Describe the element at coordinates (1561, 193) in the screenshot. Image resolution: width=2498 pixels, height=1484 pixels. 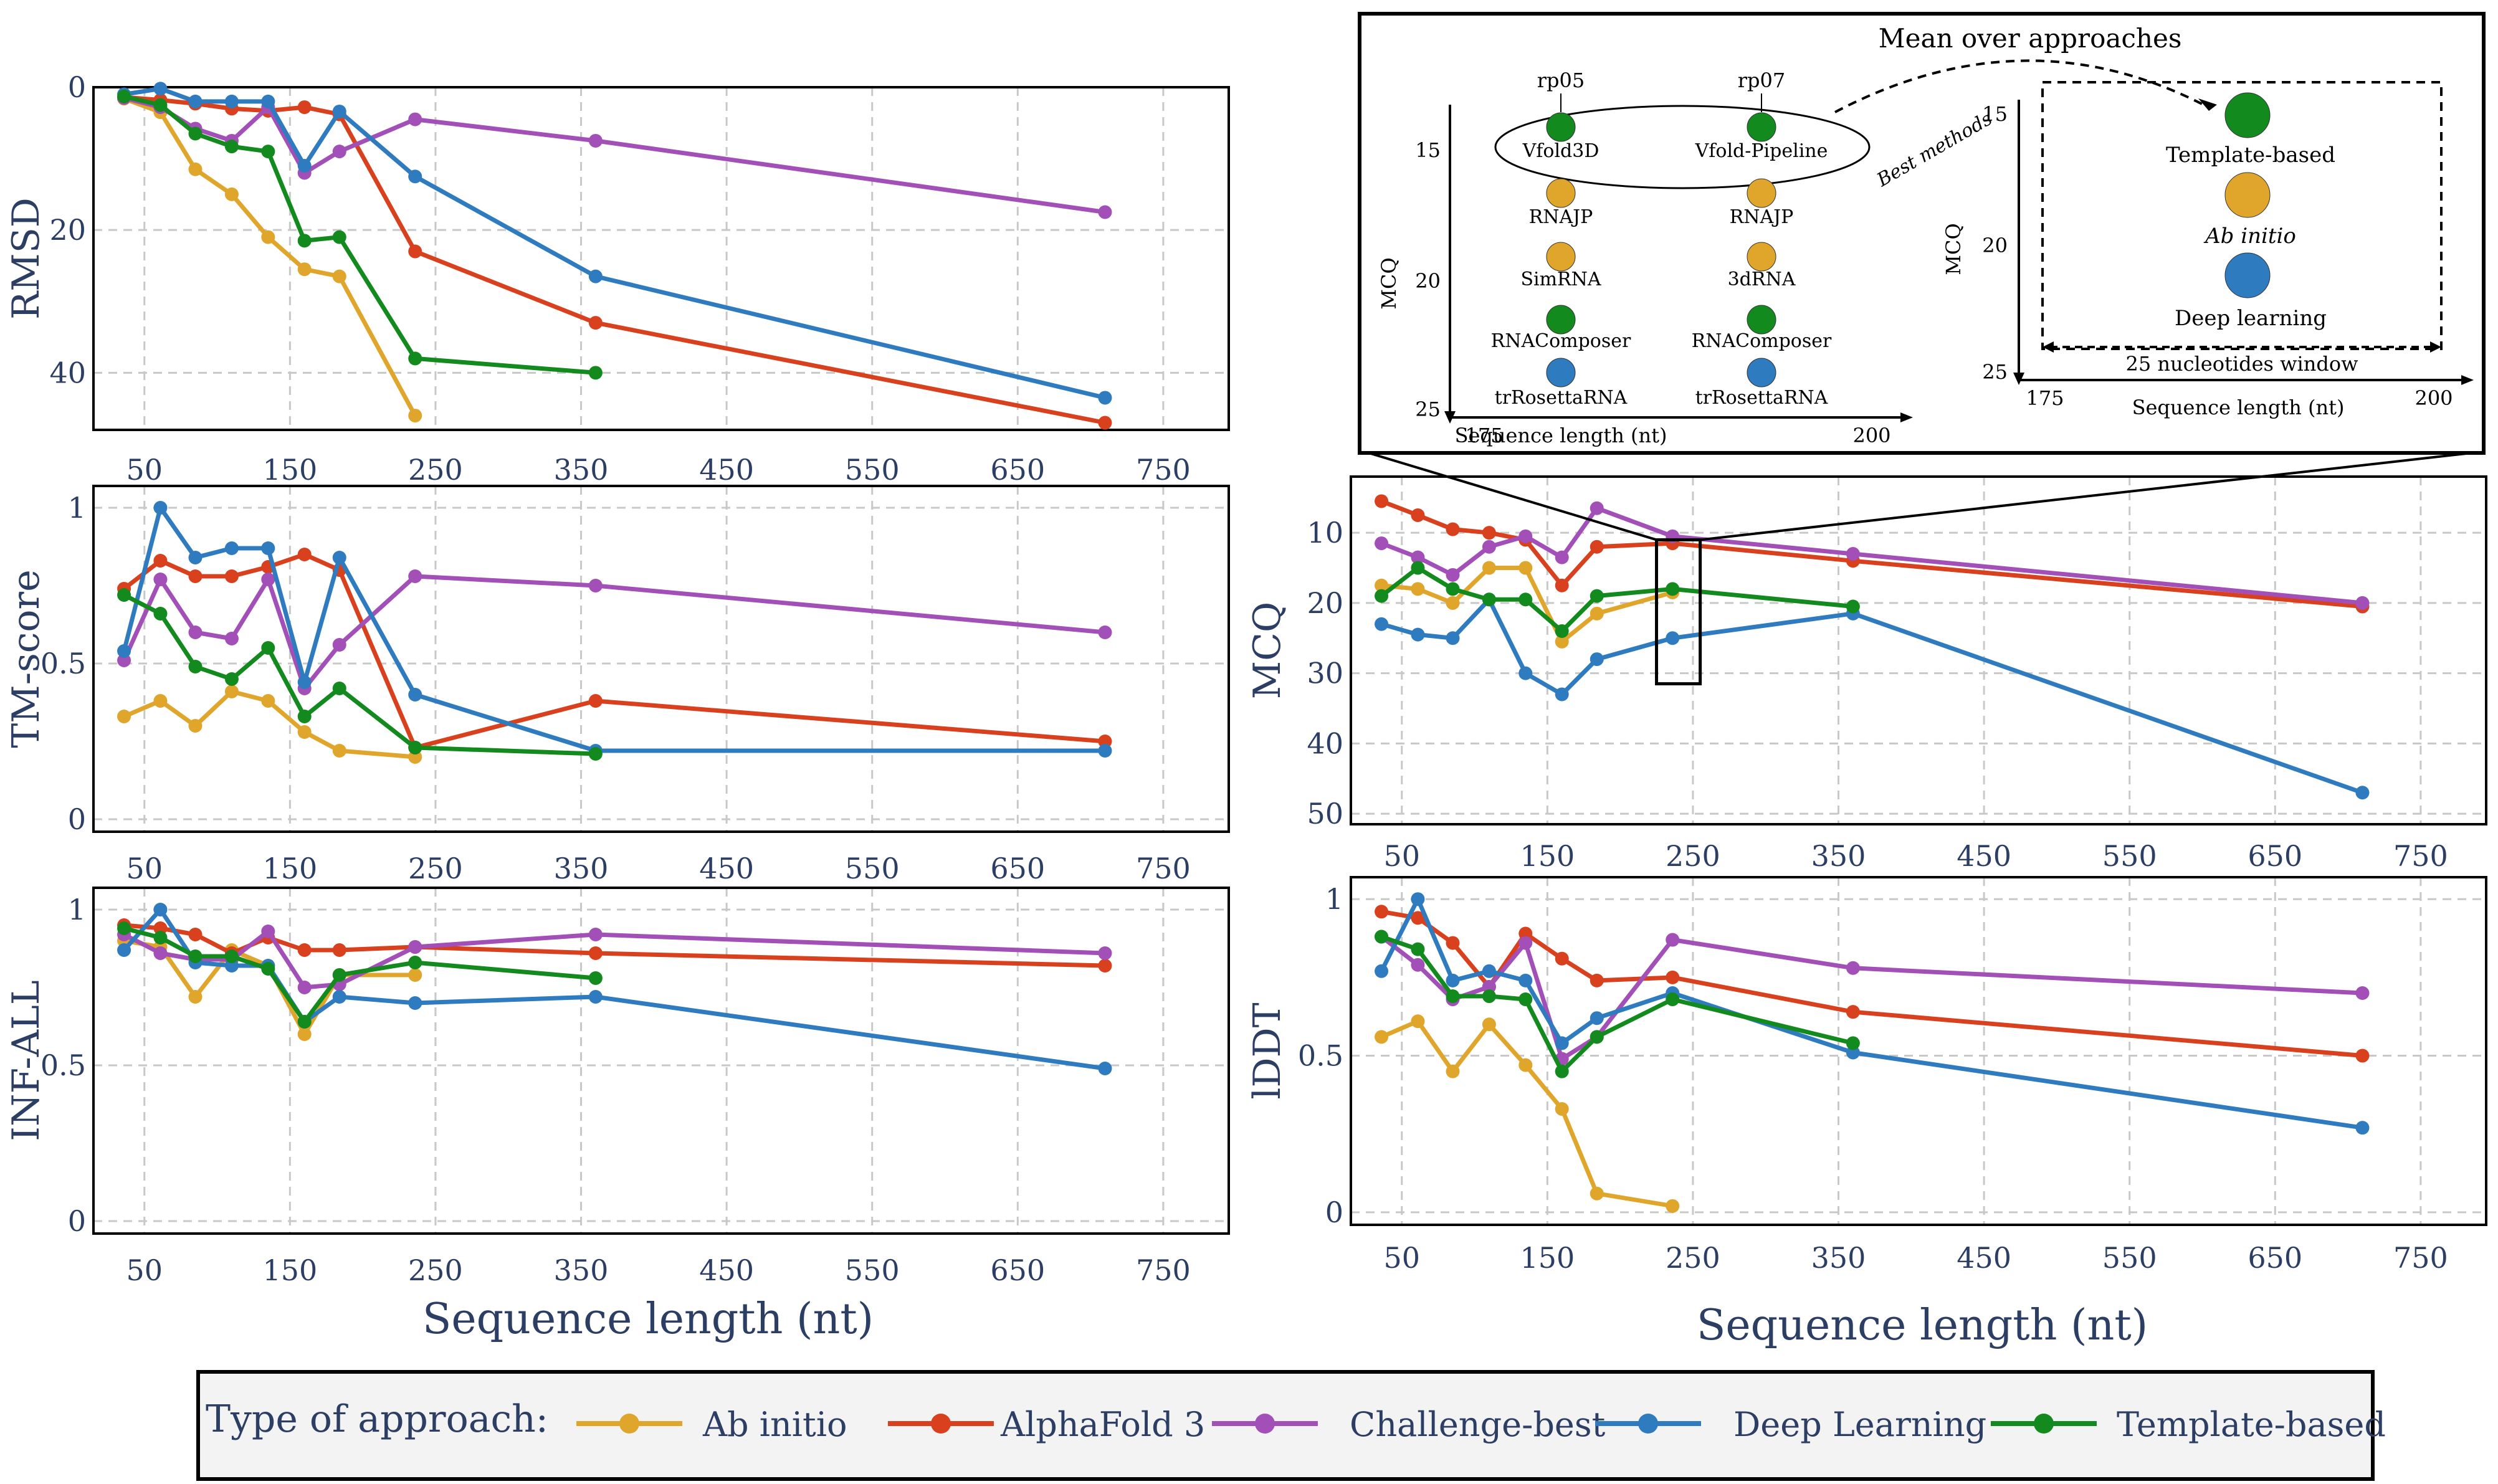
I see `method-marker` at that location.